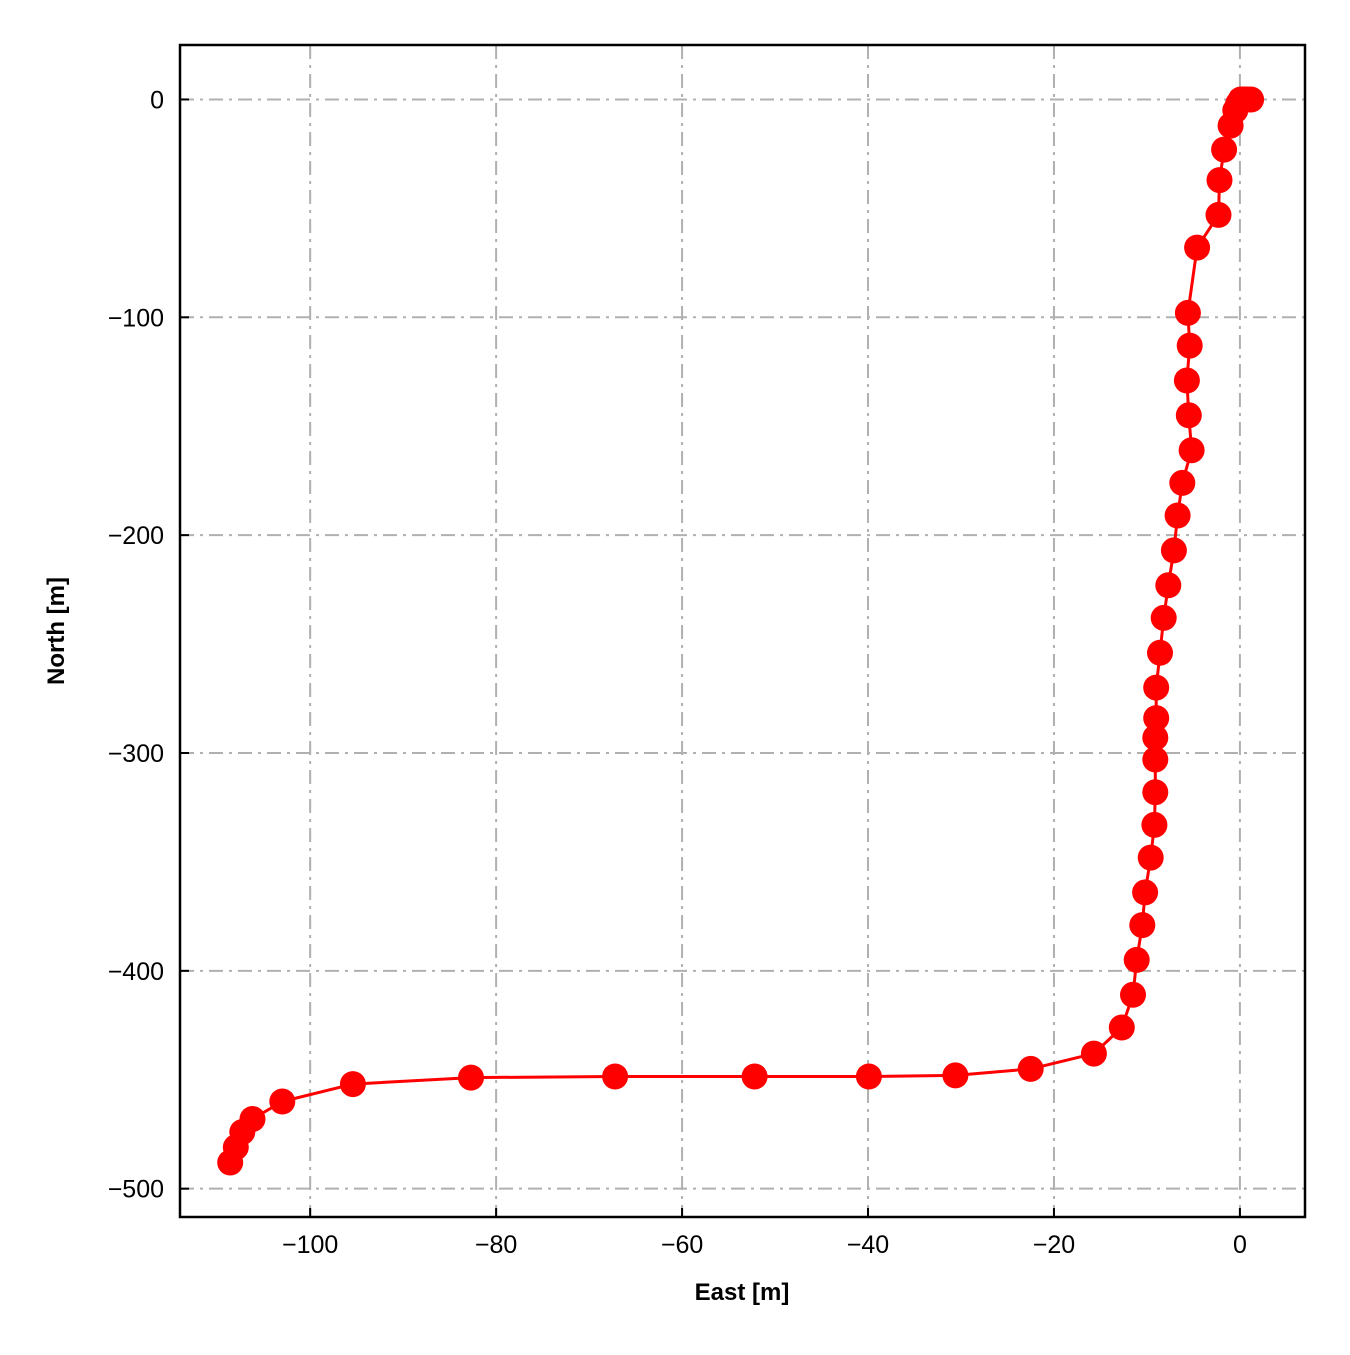  I want to click on x-tick-label: 0, so click(1240, 1245).